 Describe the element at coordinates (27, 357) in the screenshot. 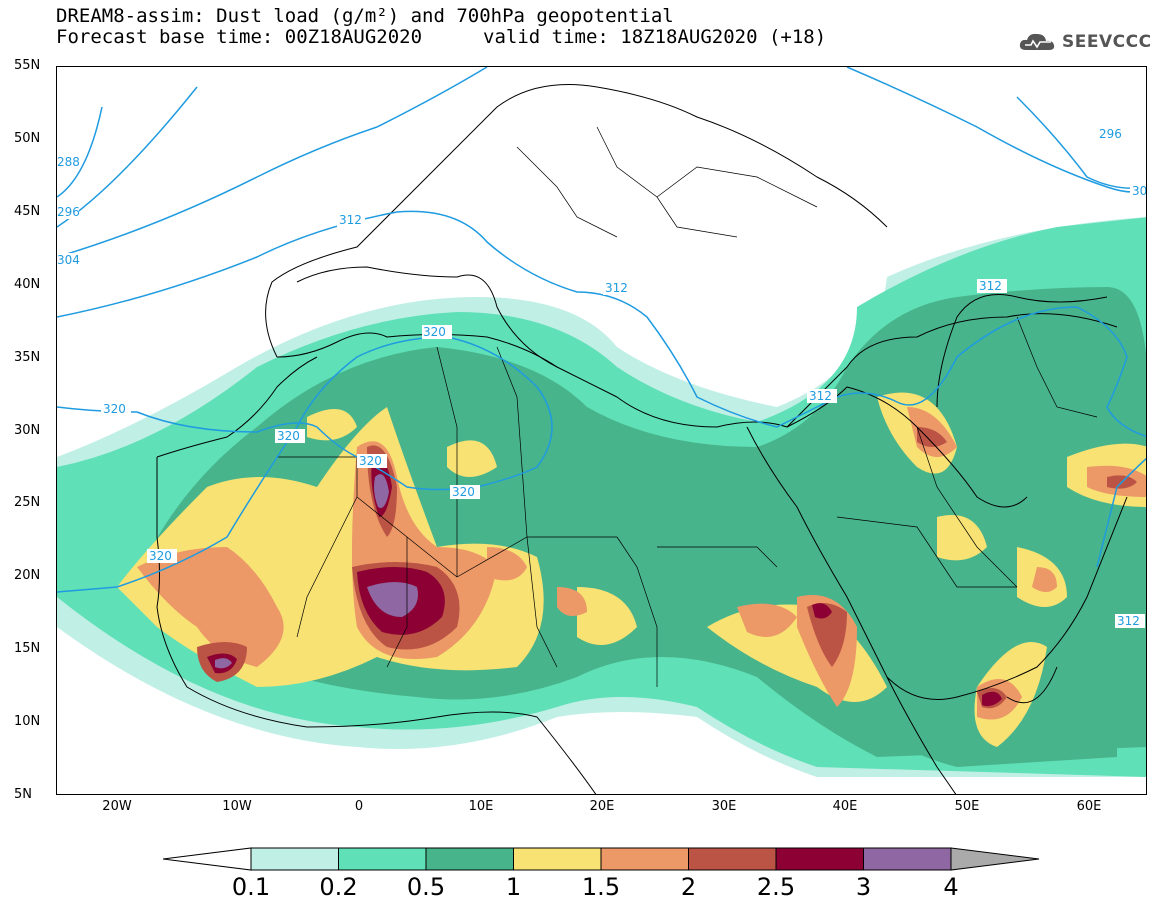

I see `latitude-label: 35N` at that location.